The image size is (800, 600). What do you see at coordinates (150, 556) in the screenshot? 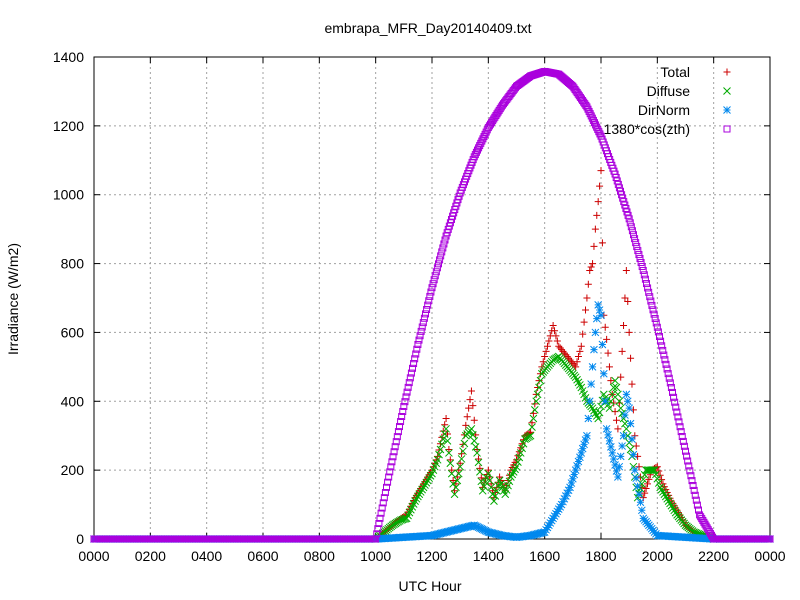
I see `x-tick-label: 0200` at bounding box center [150, 556].